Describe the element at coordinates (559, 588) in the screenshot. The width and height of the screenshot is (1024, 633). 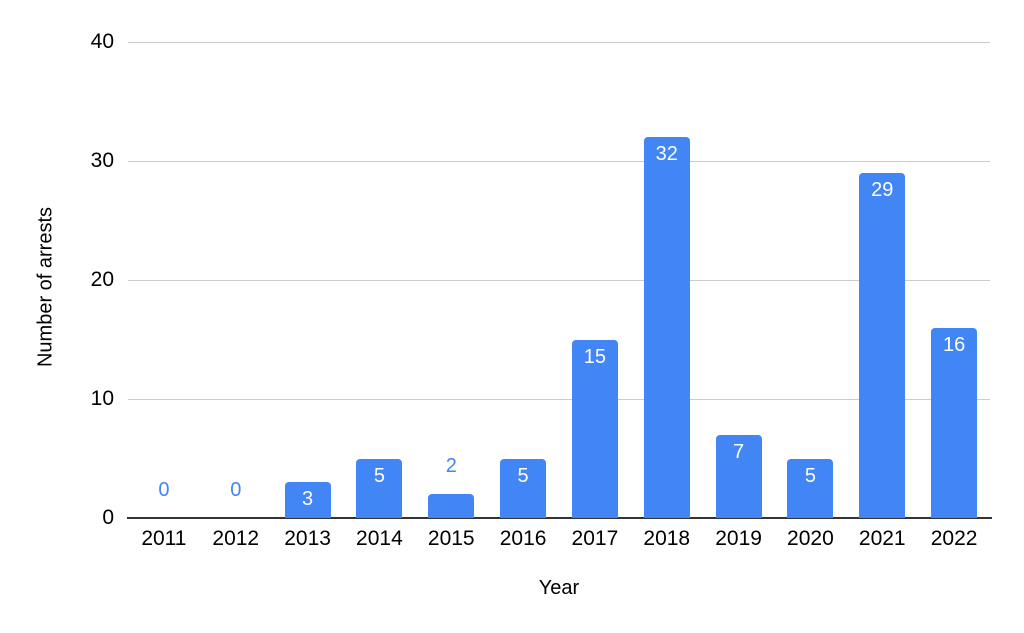
I see `x-axis-title: Year` at that location.